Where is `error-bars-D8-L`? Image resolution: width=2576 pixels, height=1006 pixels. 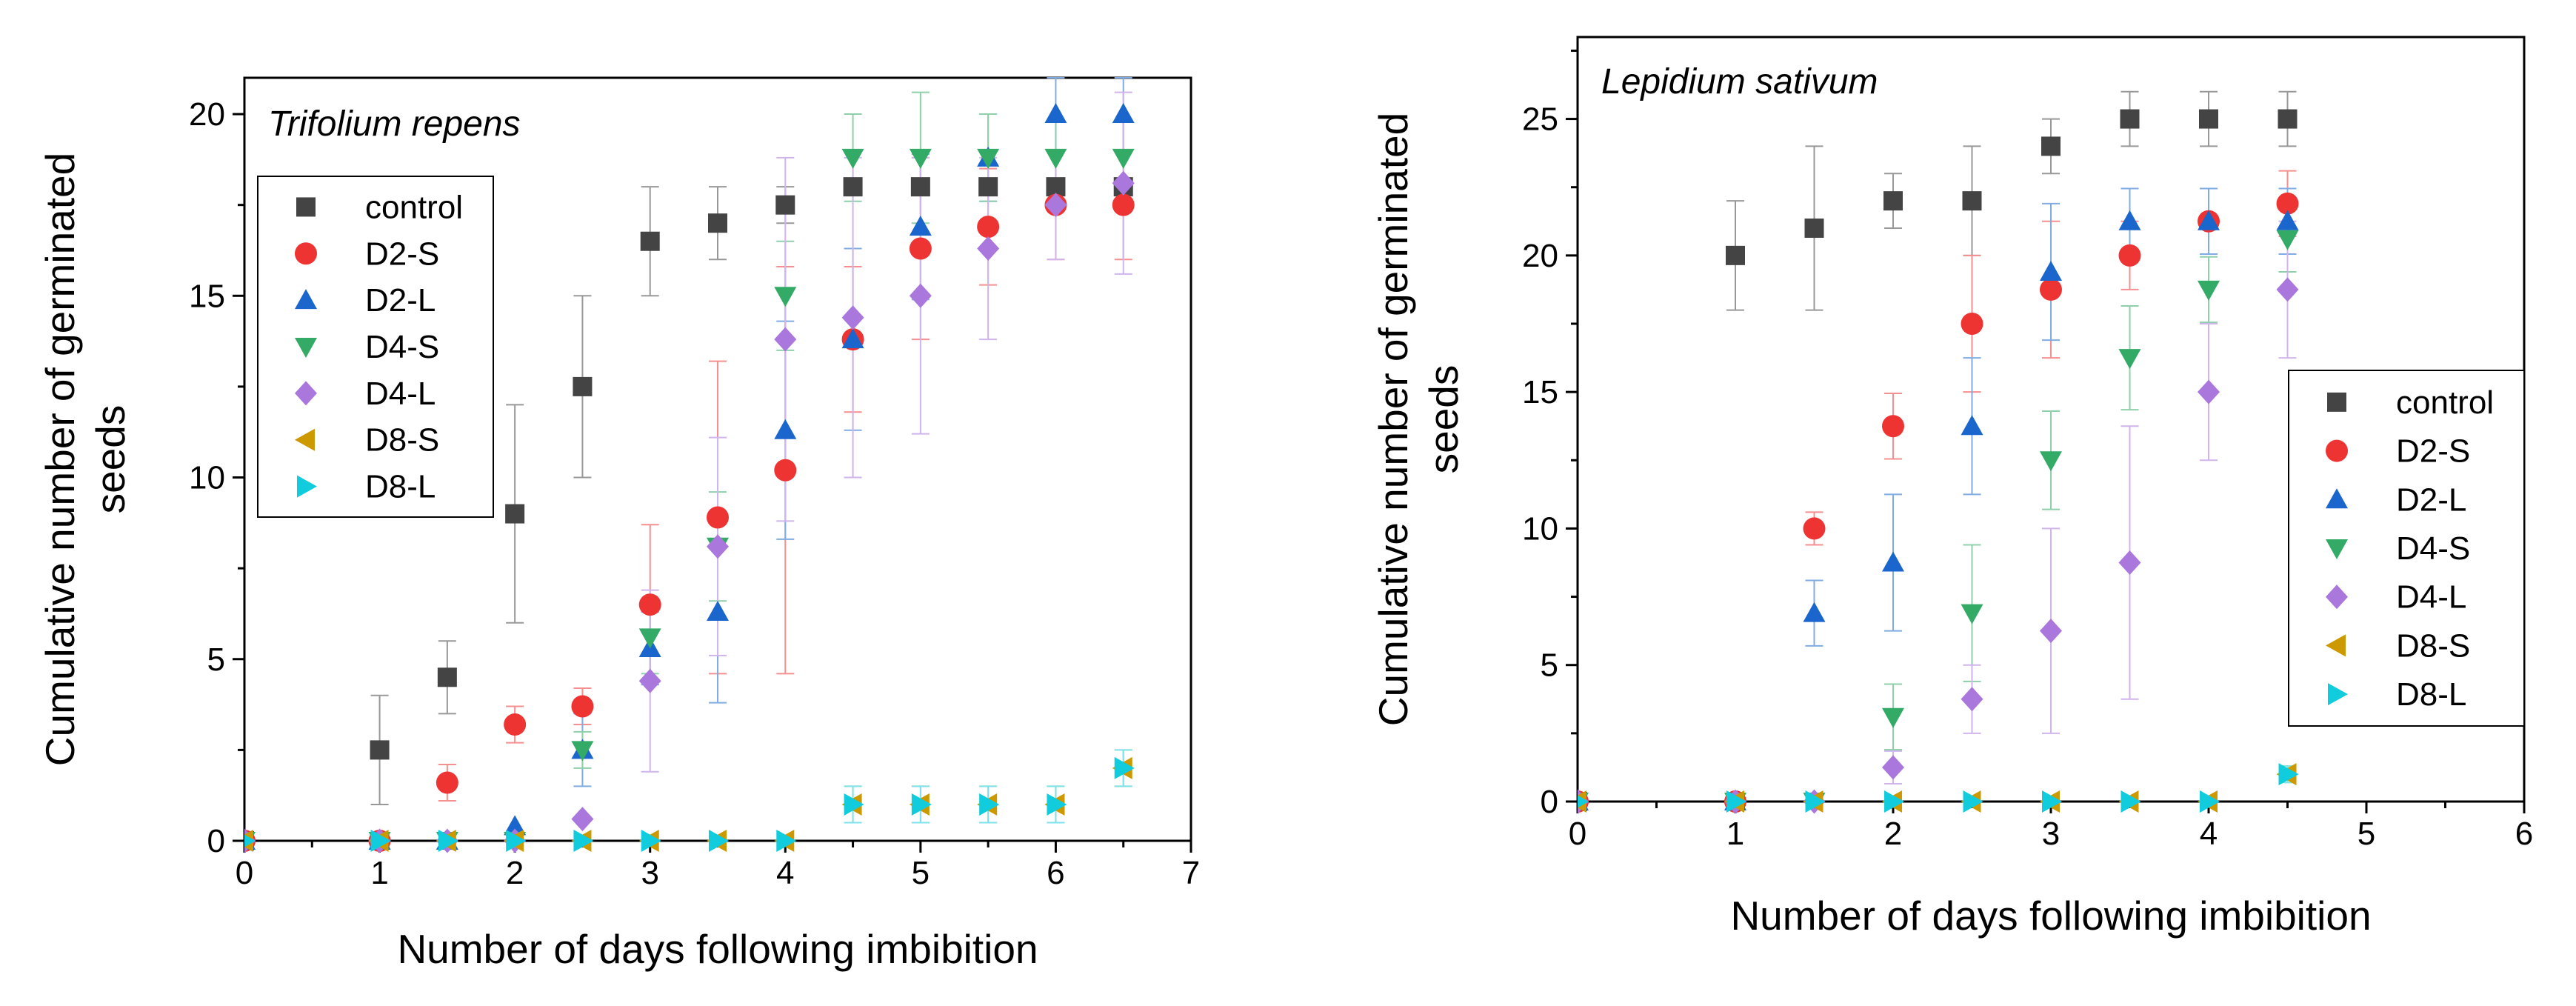
error-bars-D8-L is located at coordinates (988, 786).